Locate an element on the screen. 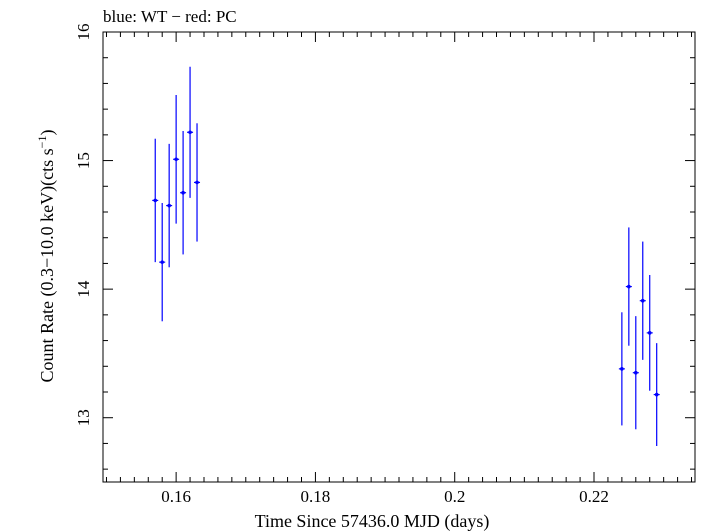  chart-title: blue: WT − red: PC is located at coordinates (170, 16).